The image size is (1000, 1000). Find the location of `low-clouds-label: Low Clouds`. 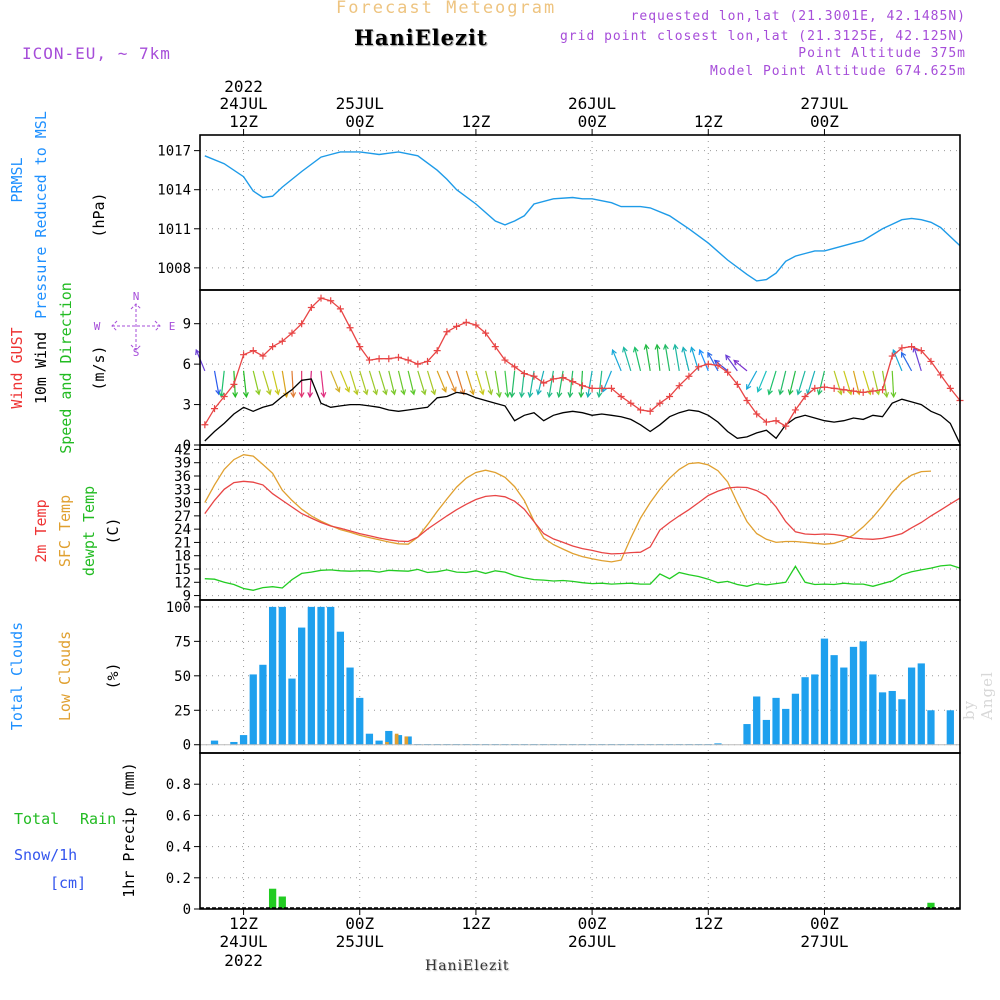

low-clouds-label: Low Clouds is located at coordinates (65, 676).